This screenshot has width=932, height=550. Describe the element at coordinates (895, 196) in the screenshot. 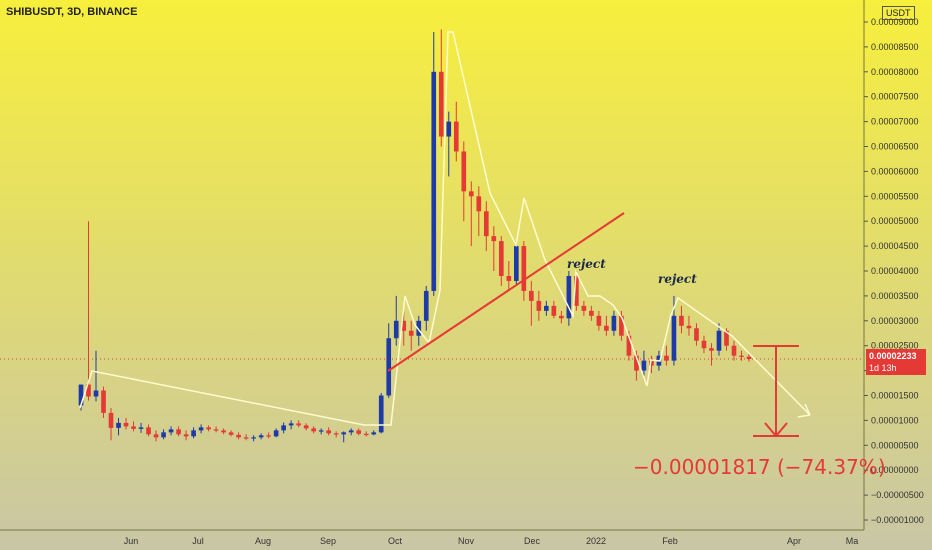

I see `price-axis-label: 0.00005500` at that location.